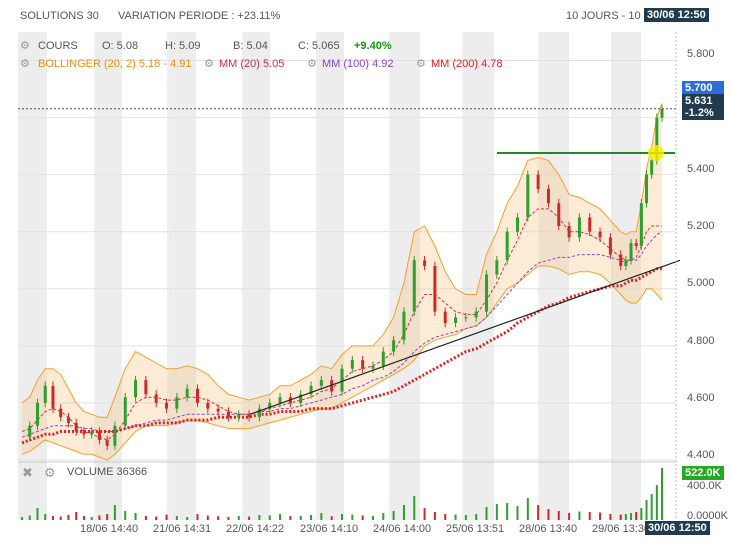  I want to click on mm200-legend: MM (200) 4.78, so click(467, 64).